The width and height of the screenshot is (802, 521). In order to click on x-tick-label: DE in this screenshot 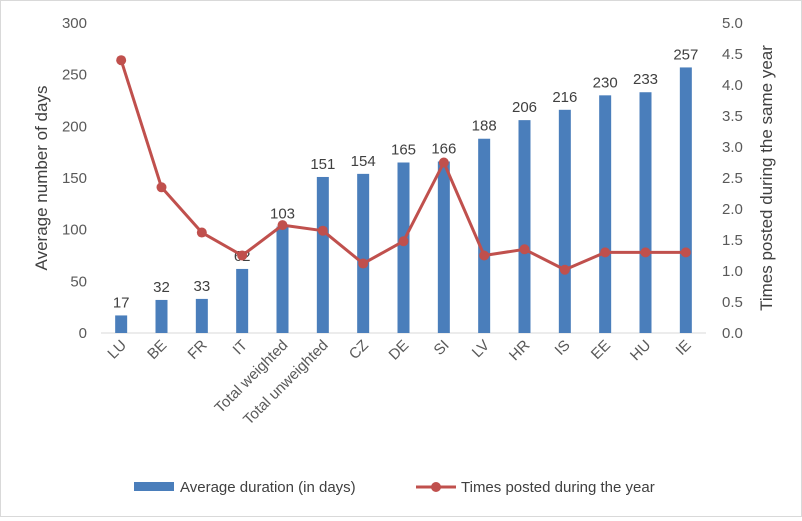, I will do `click(399, 350)`.